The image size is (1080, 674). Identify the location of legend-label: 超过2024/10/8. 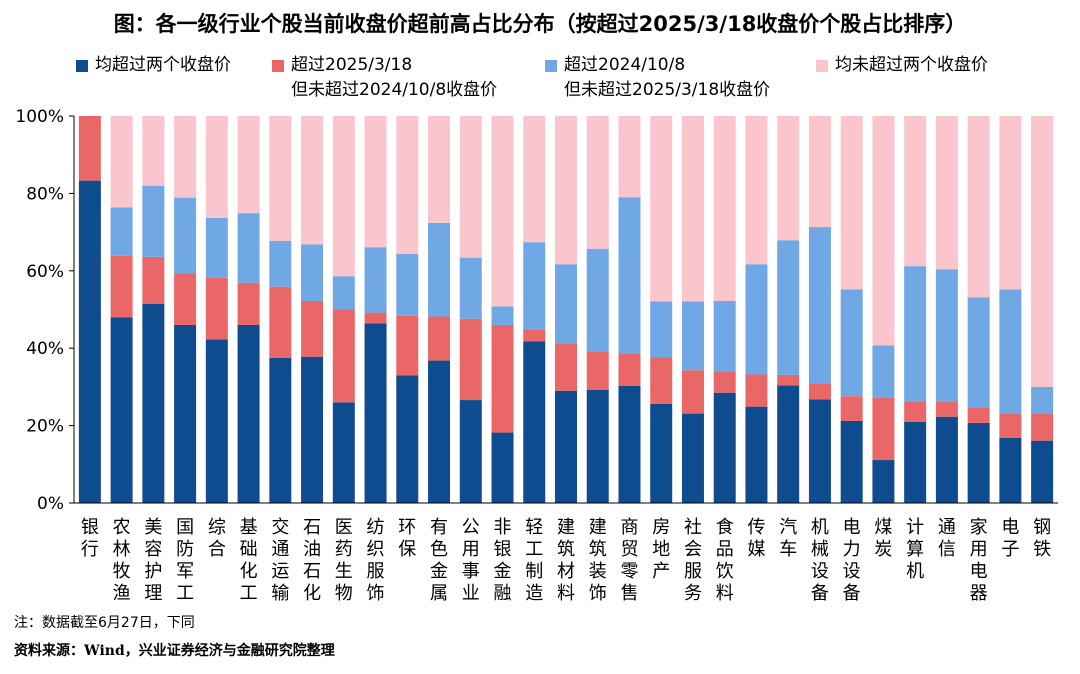
(625, 65).